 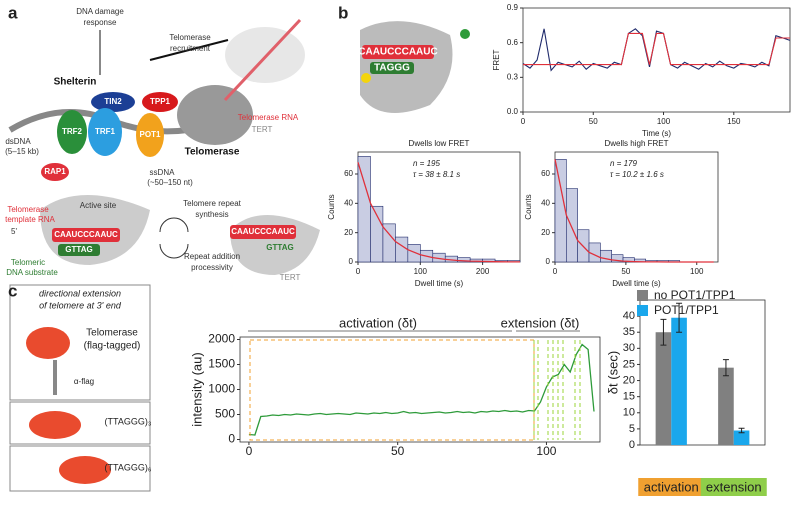 I want to click on diagram-label: of telomere at 3' end, so click(x=80, y=305).